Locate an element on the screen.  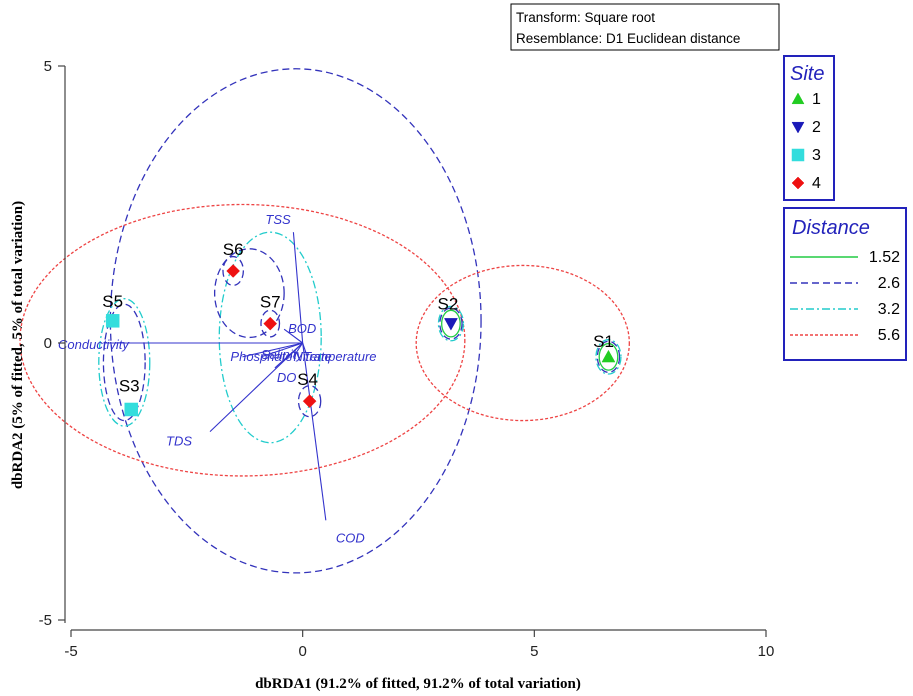
y-tick-label: -5 is located at coordinates (45, 620).